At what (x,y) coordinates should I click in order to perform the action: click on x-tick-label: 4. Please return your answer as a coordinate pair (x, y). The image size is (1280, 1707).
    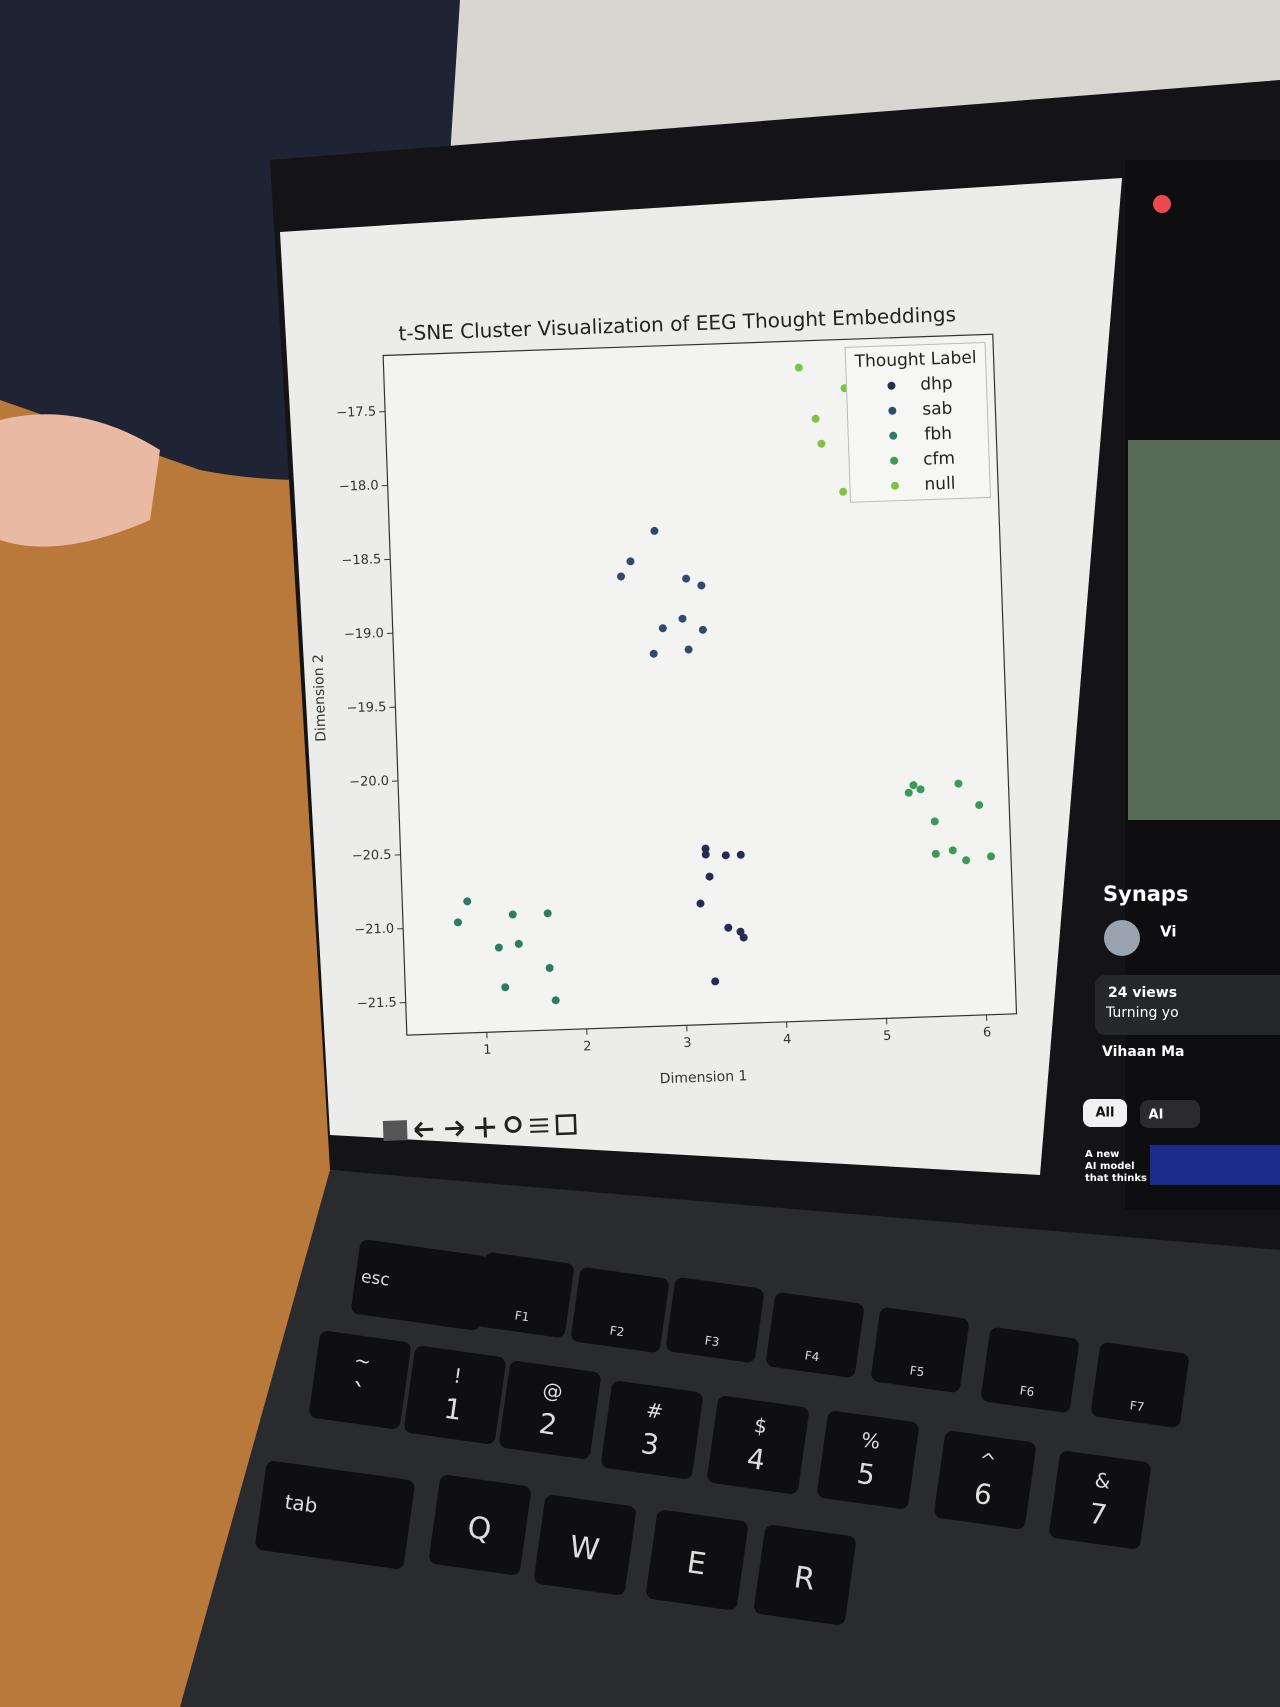
    Looking at the image, I should click on (787, 1039).